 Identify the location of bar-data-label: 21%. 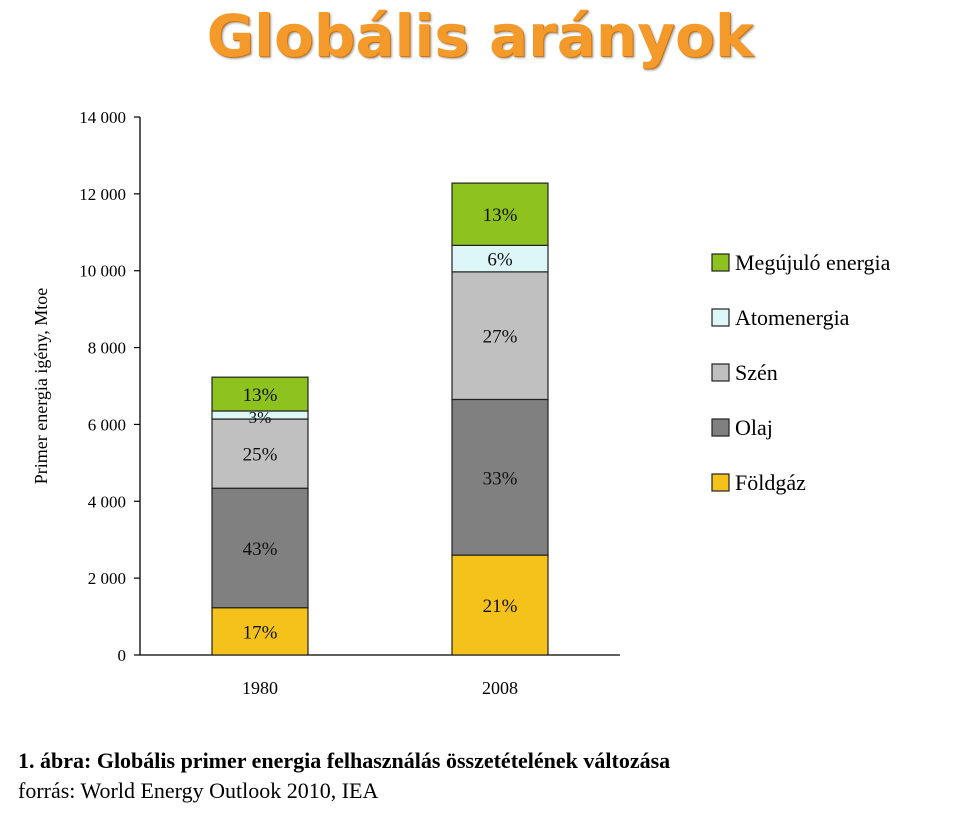
(500, 606).